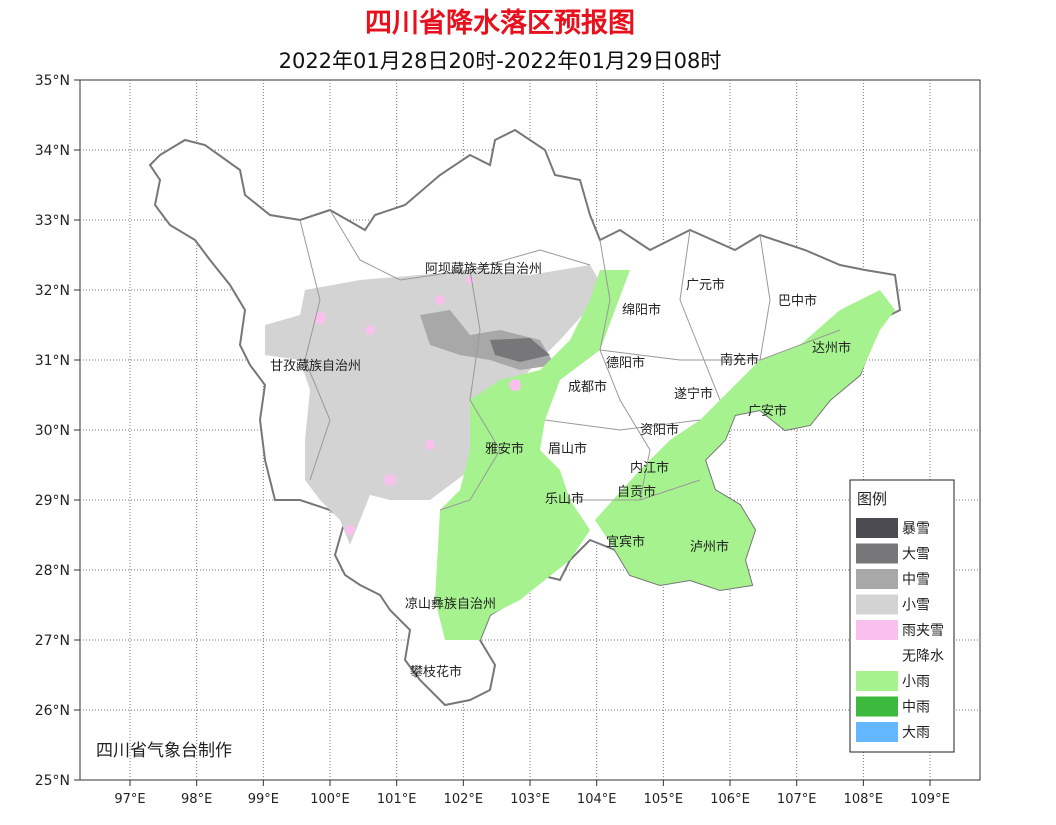 The width and height of the screenshot is (1056, 825). Describe the element at coordinates (636, 492) in the screenshot. I see `region-label: 自贡市` at that location.